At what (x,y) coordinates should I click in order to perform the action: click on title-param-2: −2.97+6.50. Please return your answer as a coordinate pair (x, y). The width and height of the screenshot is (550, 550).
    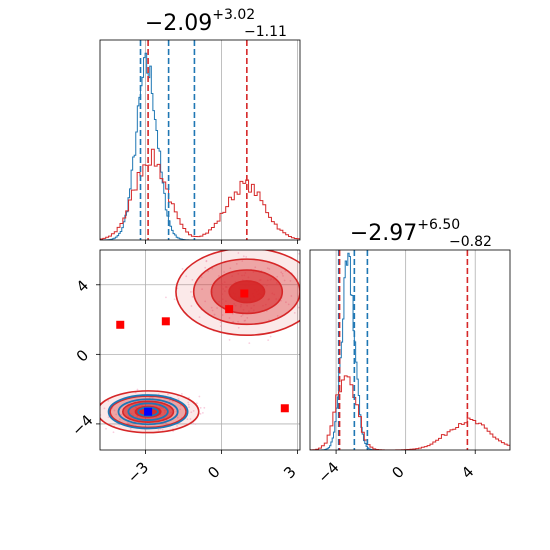
    Looking at the image, I should click on (405, 231).